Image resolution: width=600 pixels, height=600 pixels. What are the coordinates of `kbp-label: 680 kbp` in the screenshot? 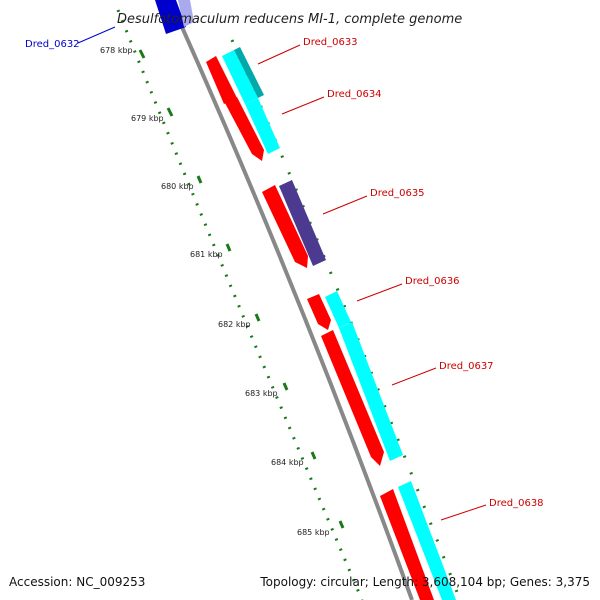 It's located at (177, 186).